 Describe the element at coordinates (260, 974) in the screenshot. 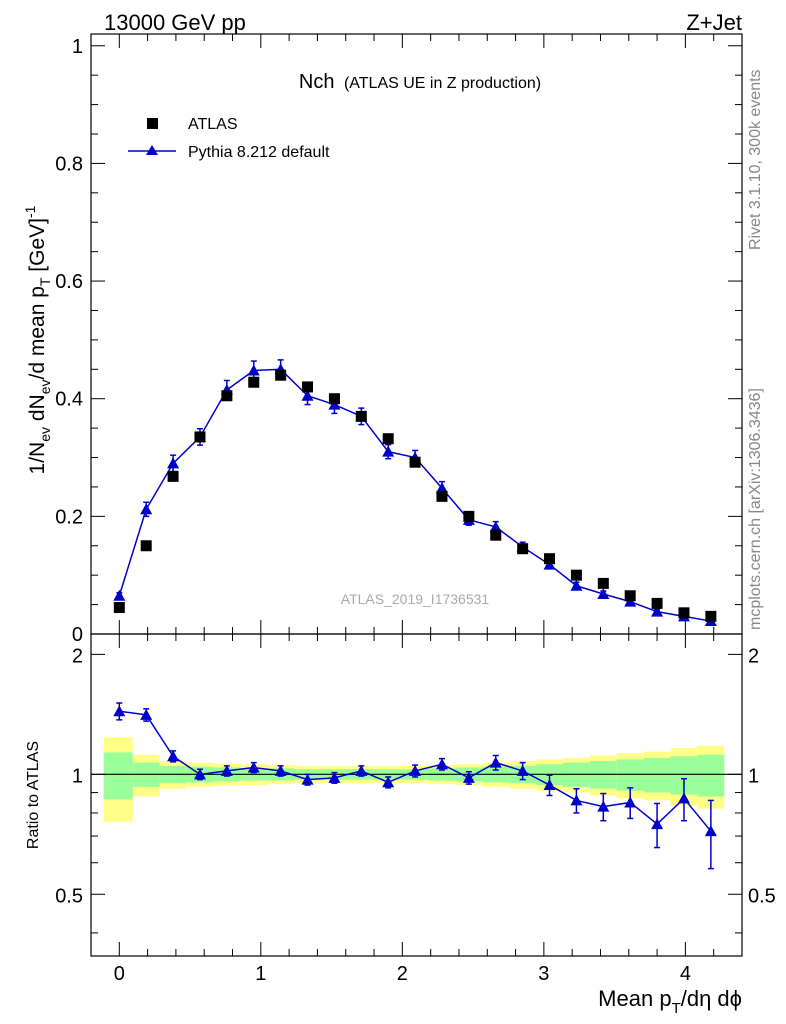

I see `x-tick-label: 1` at that location.